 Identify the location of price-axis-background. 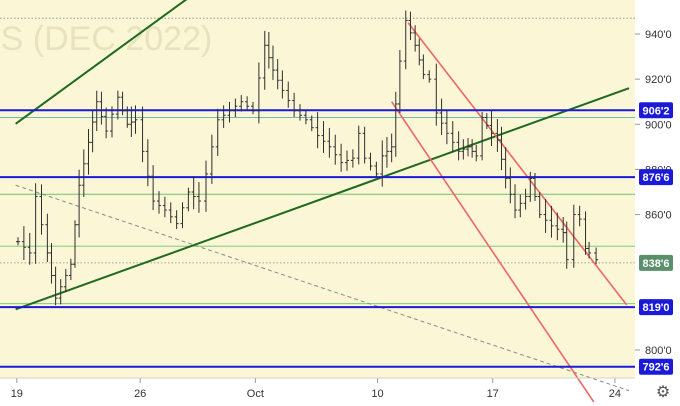
(657, 203).